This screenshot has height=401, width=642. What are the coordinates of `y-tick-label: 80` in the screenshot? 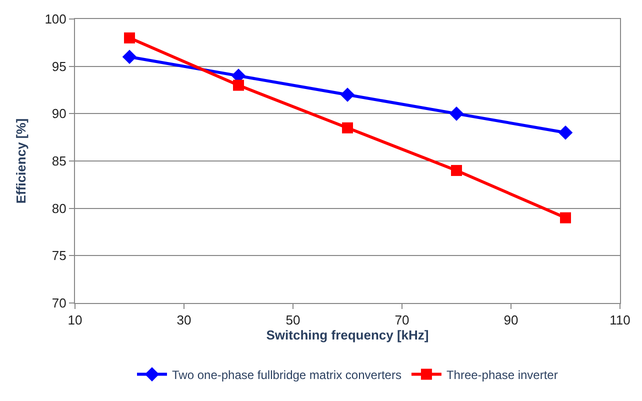 It's located at (59, 208).